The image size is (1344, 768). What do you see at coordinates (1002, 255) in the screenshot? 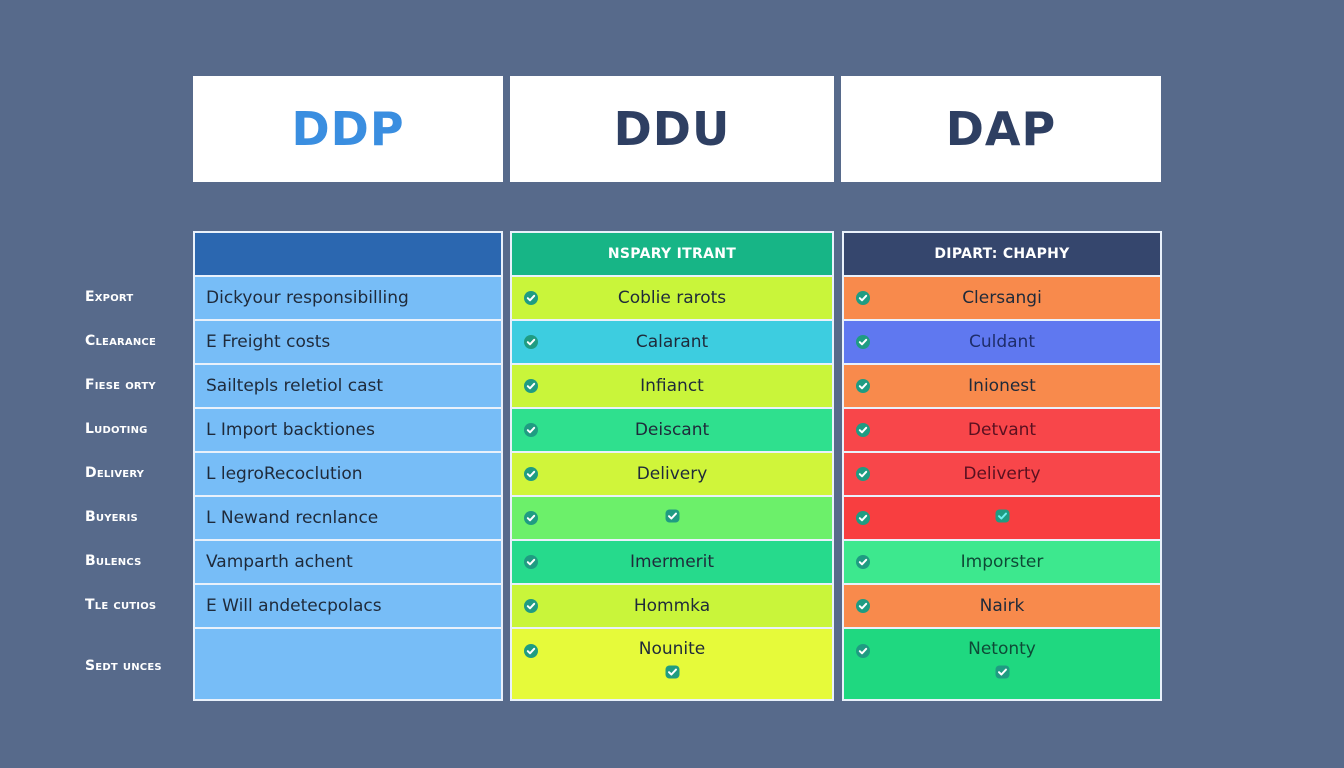
I see `column-header: DIPART: CHAPHY` at bounding box center [1002, 255].